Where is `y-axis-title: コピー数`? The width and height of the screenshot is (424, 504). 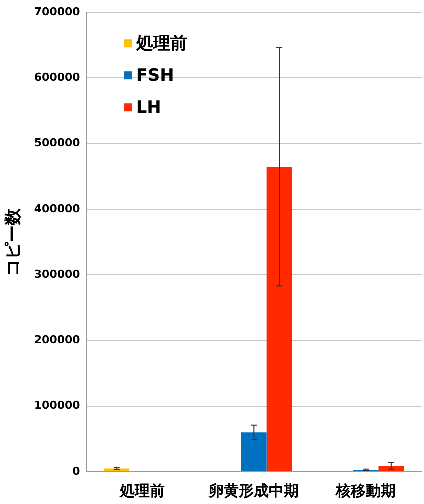 y-axis-title: コピー数 is located at coordinates (14, 241).